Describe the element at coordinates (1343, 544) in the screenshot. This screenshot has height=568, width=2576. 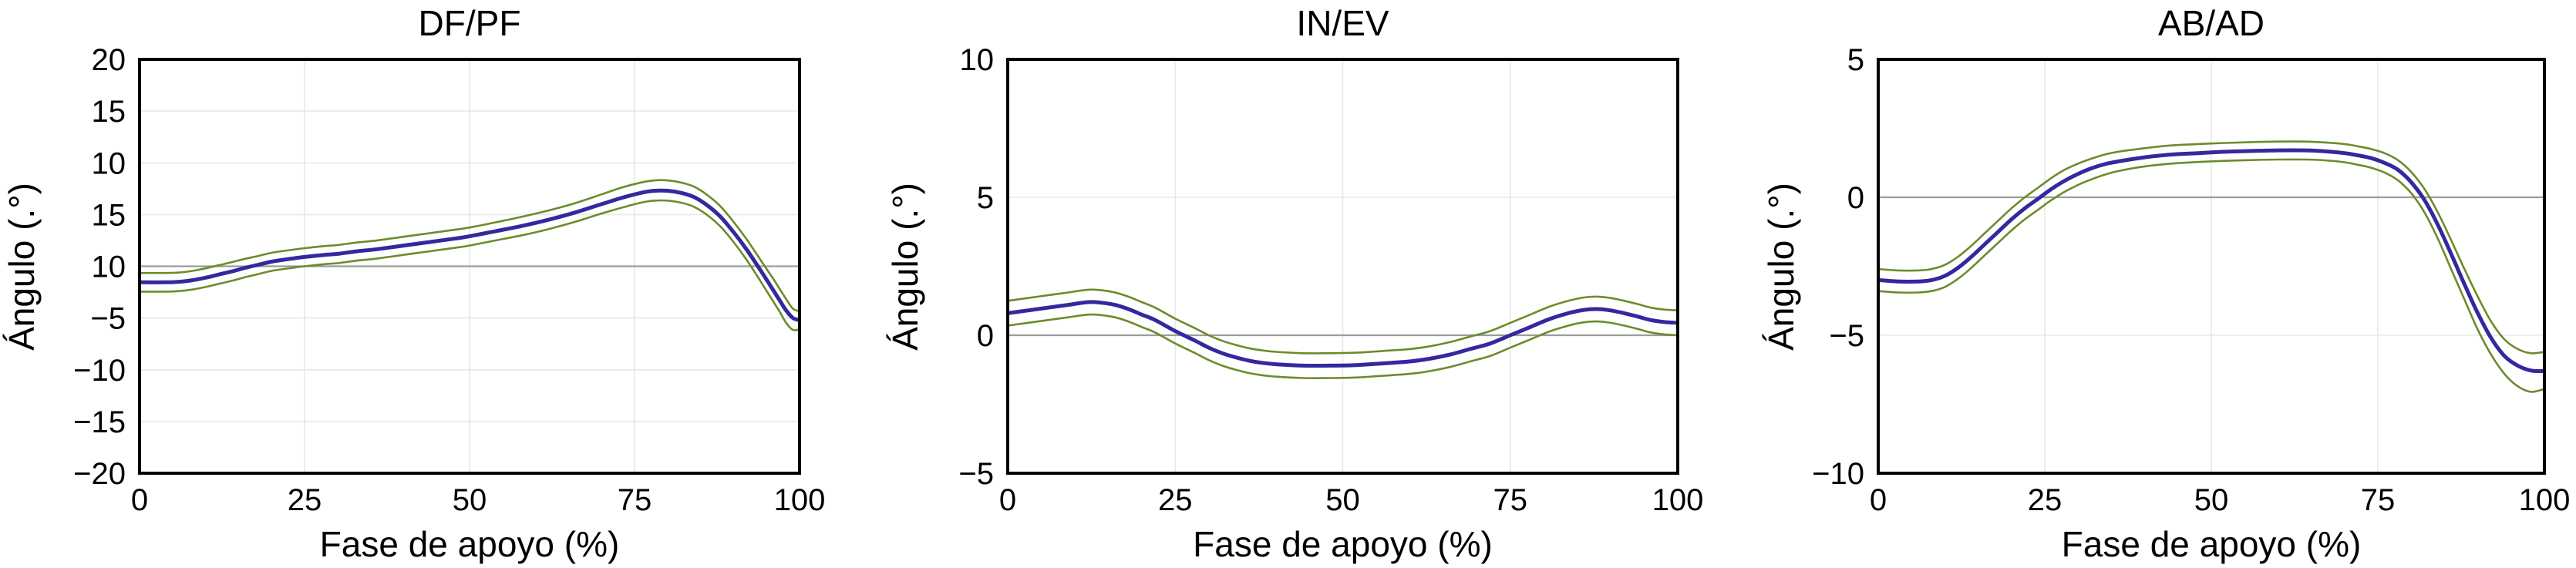
I see `x-axis-label-inev: Fase de apoyo (%)` at that location.